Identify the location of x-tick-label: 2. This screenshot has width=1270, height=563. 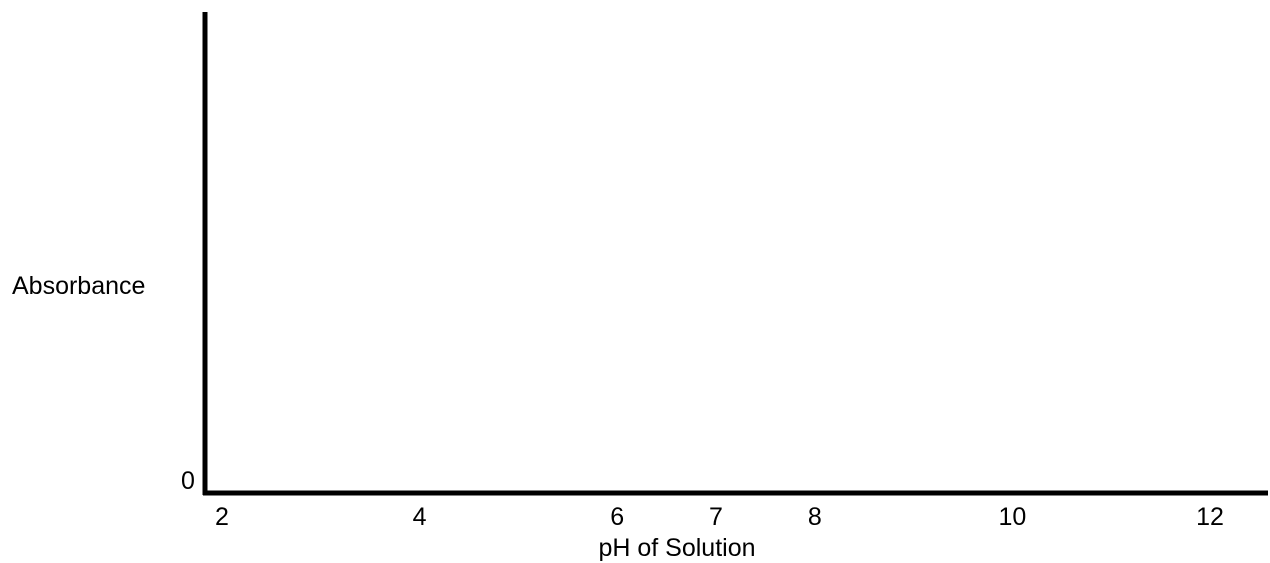
(222, 517).